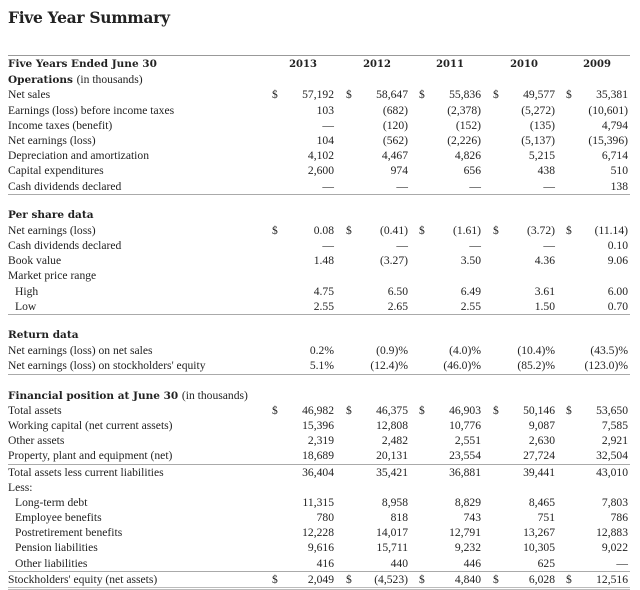 This screenshot has height=590, width=640. Describe the element at coordinates (303, 365) in the screenshot. I see `value-cell: 5.1%` at that location.